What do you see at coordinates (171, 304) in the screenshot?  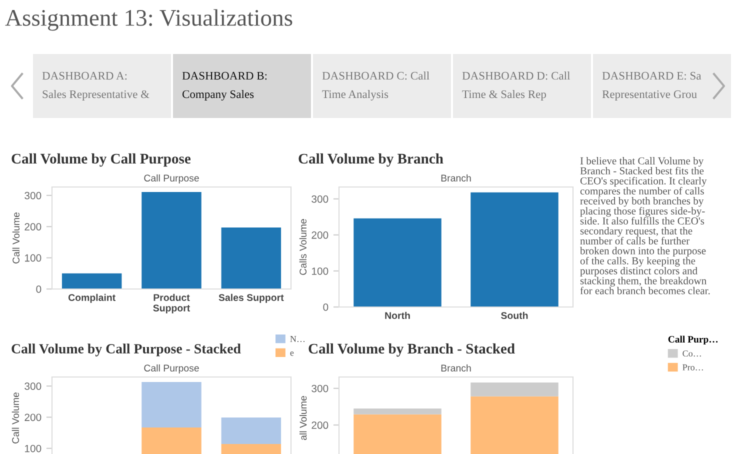 I see `x-tick-label: Product Support` at bounding box center [171, 304].